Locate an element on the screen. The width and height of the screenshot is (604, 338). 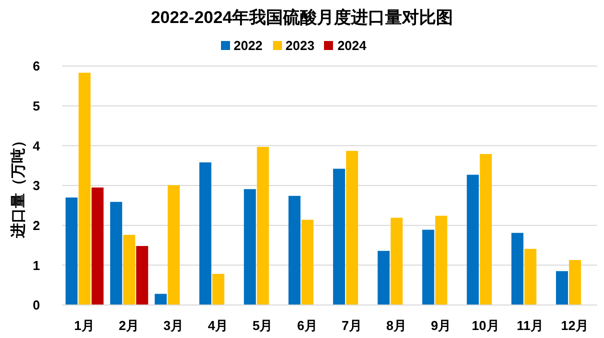
y-tick-label: 4 is located at coordinates (36, 146).